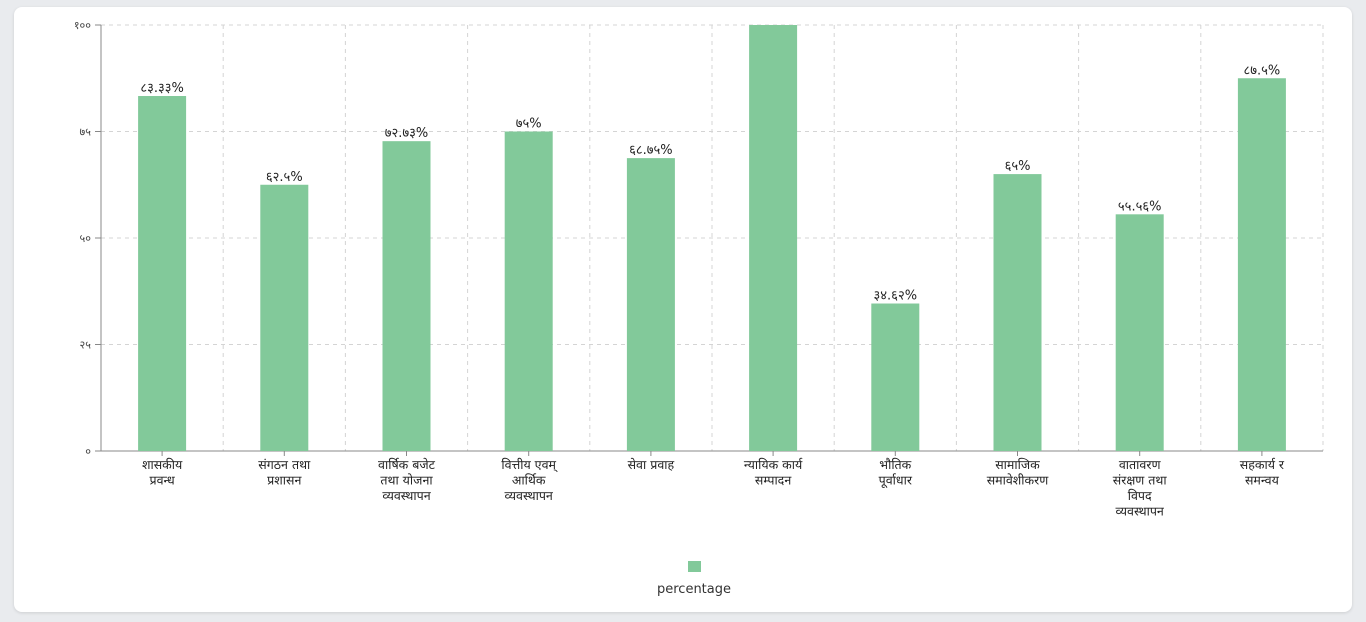 This screenshot has width=1366, height=622. I want to click on x-tick-label: शासकीय प्रवन्ध, so click(162, 472).